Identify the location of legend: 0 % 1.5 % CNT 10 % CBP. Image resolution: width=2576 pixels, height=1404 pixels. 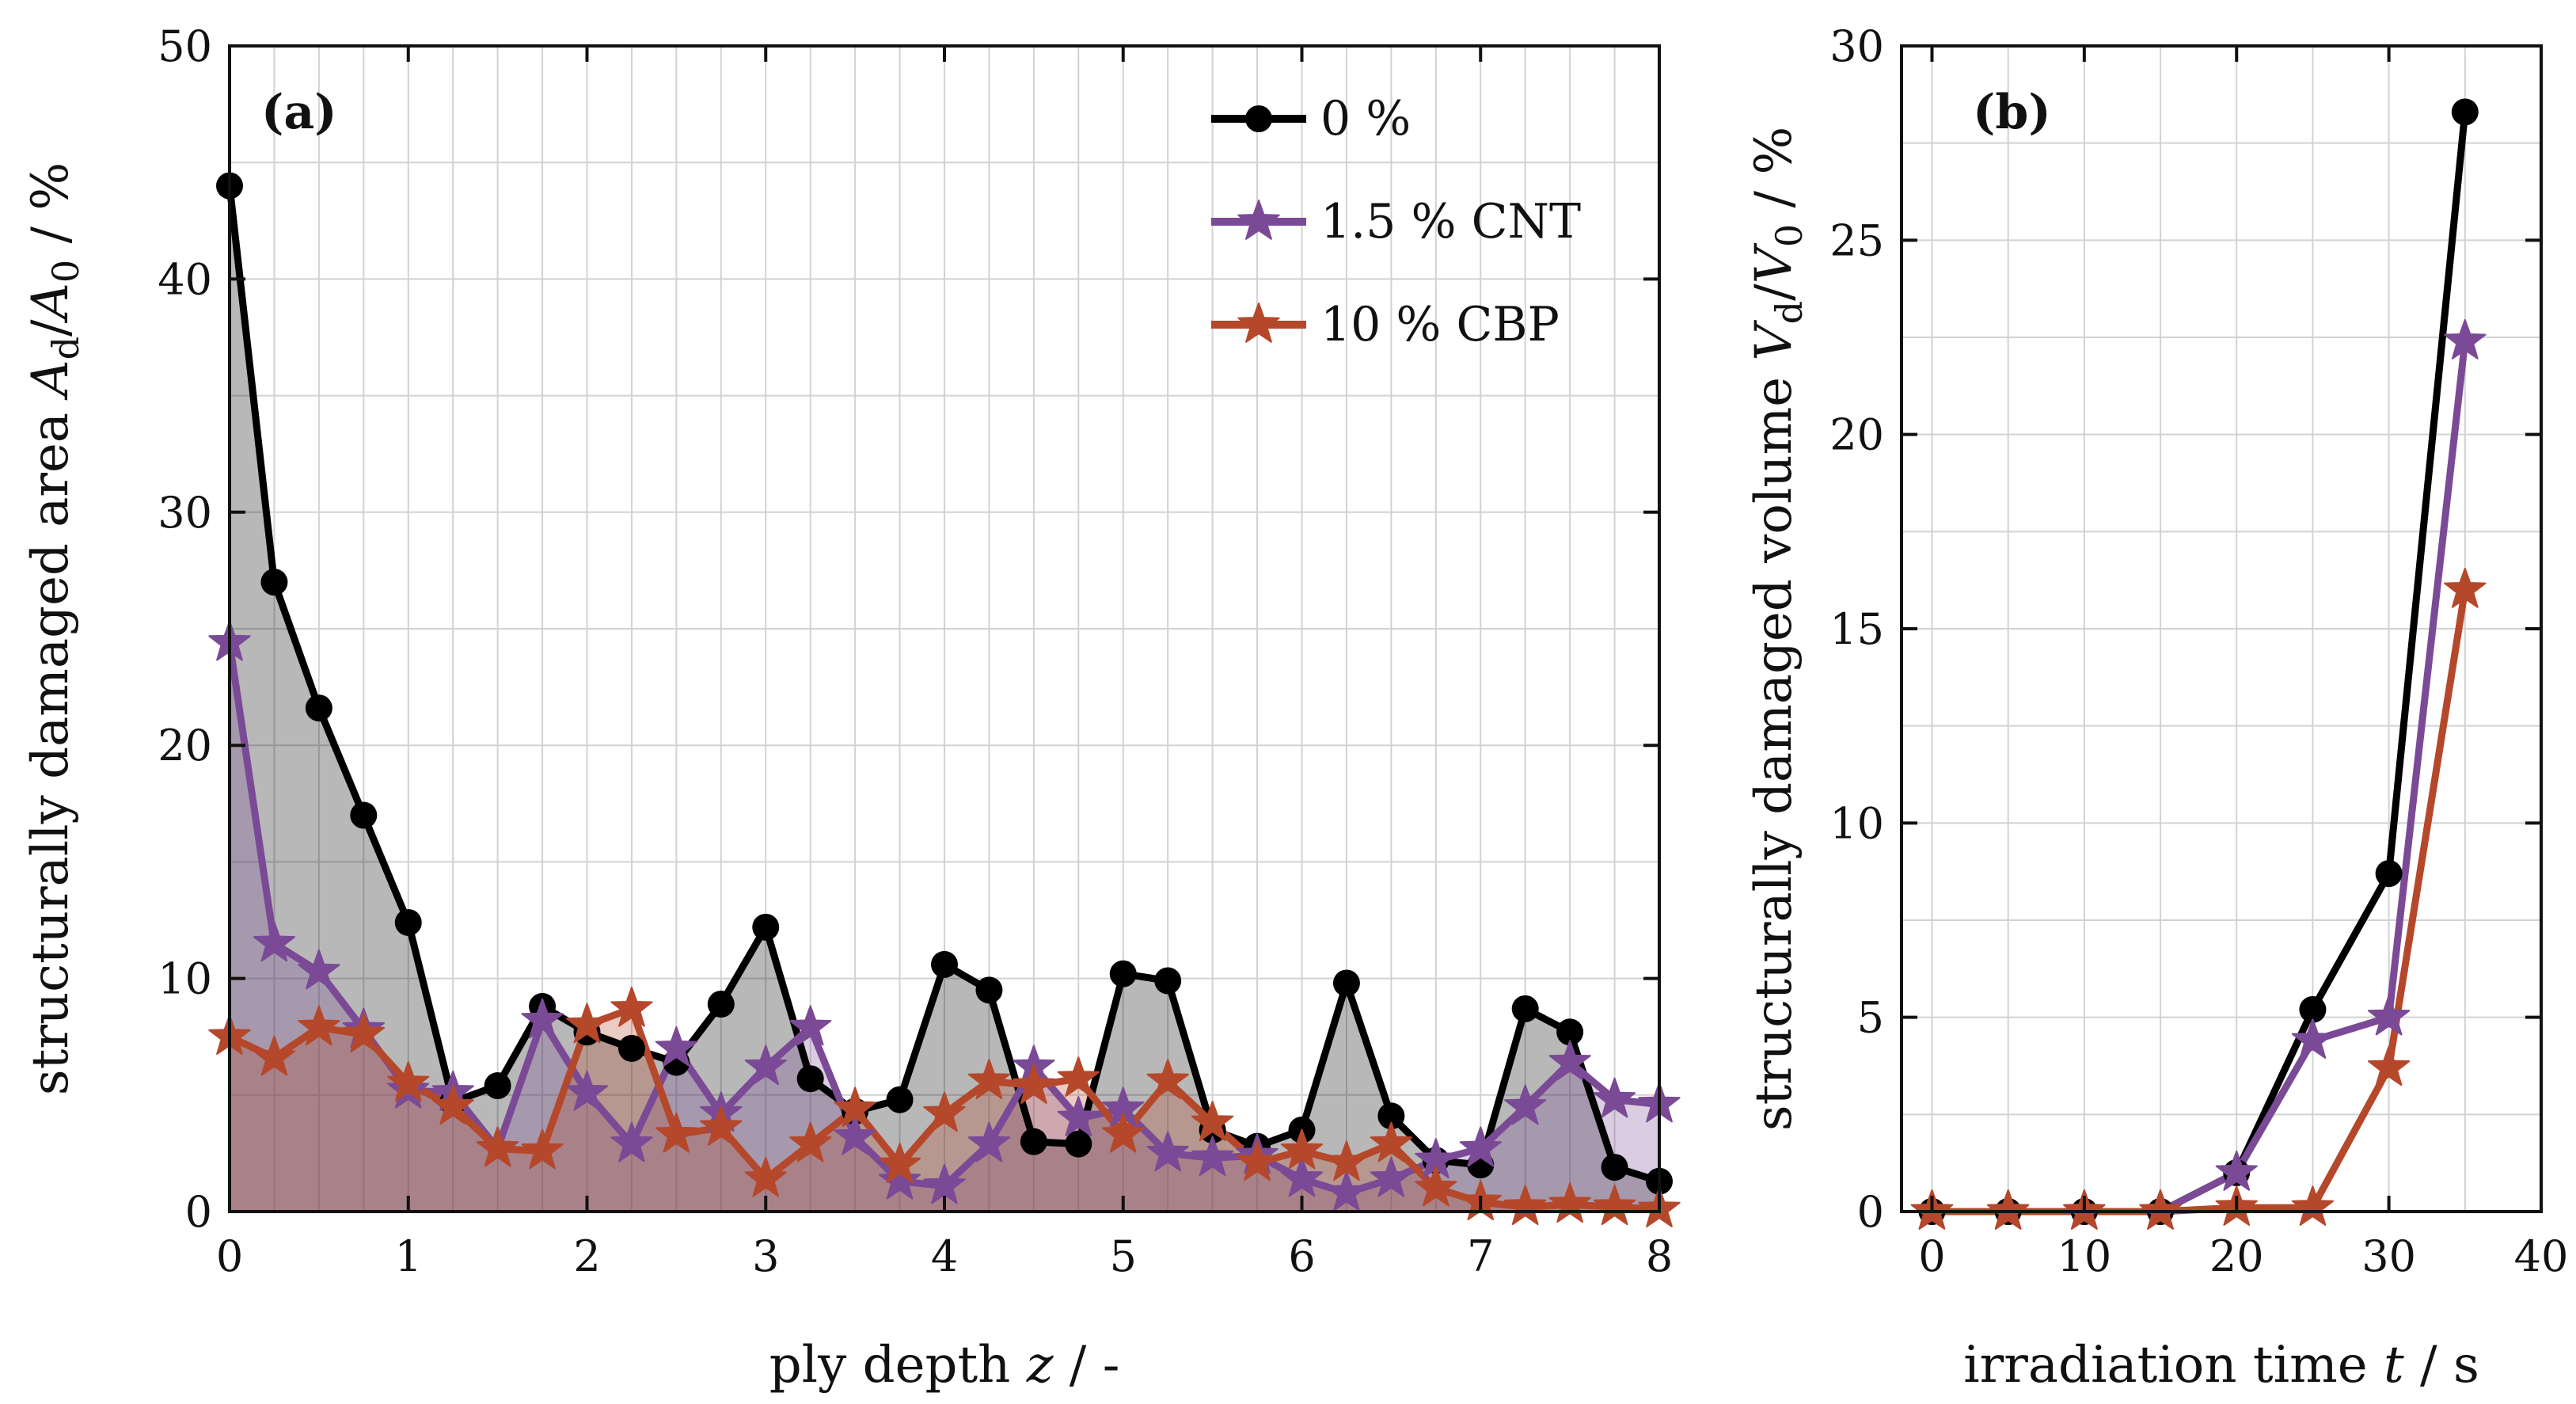
(1396, 221).